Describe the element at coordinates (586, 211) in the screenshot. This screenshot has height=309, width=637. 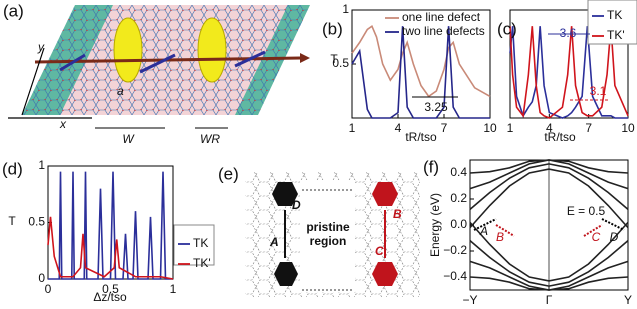
I see `annotation: E = 0.5` at that location.